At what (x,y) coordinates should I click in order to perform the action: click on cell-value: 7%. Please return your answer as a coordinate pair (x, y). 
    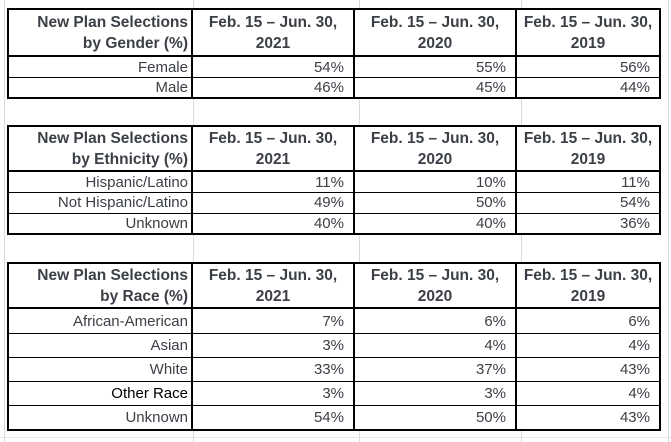
    Looking at the image, I should click on (274, 321).